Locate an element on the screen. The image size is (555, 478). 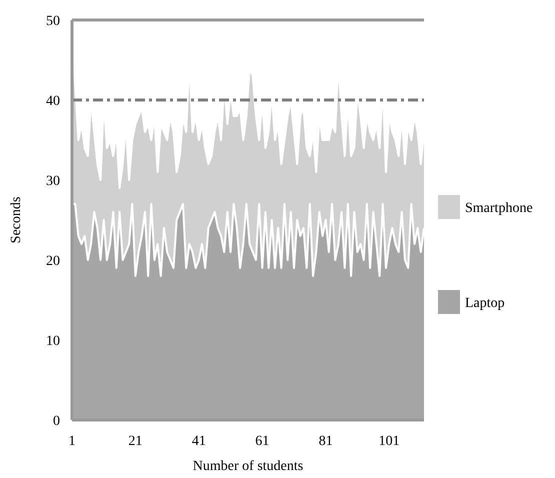
y-tick-label: 20 is located at coordinates (53, 261).